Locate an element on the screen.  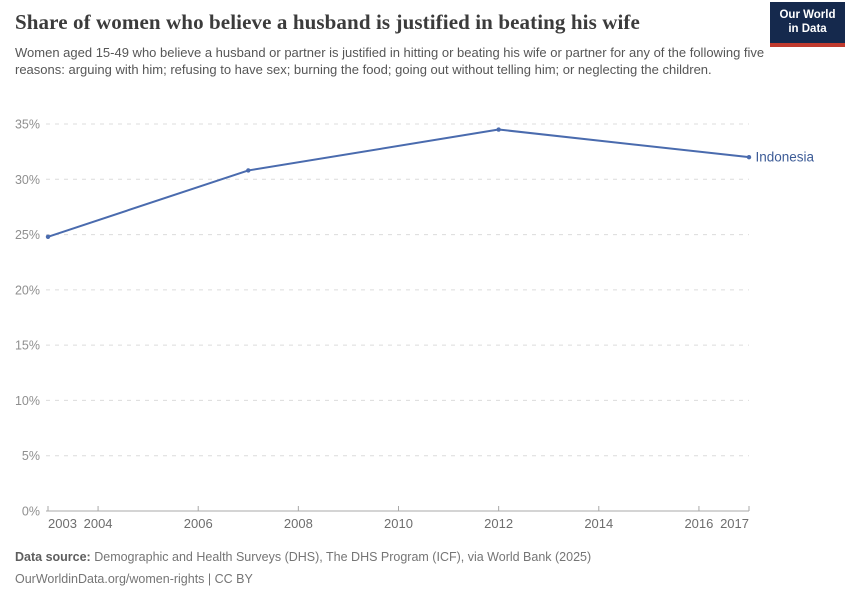
y-tick-label: 0% is located at coordinates (31, 512).